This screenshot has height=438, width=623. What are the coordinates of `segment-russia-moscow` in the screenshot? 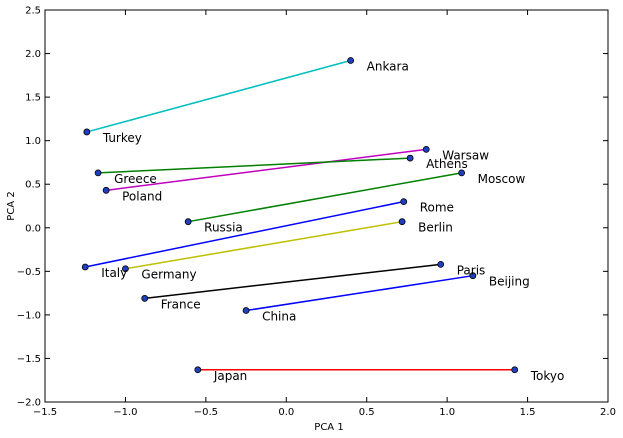 It's located at (325, 197).